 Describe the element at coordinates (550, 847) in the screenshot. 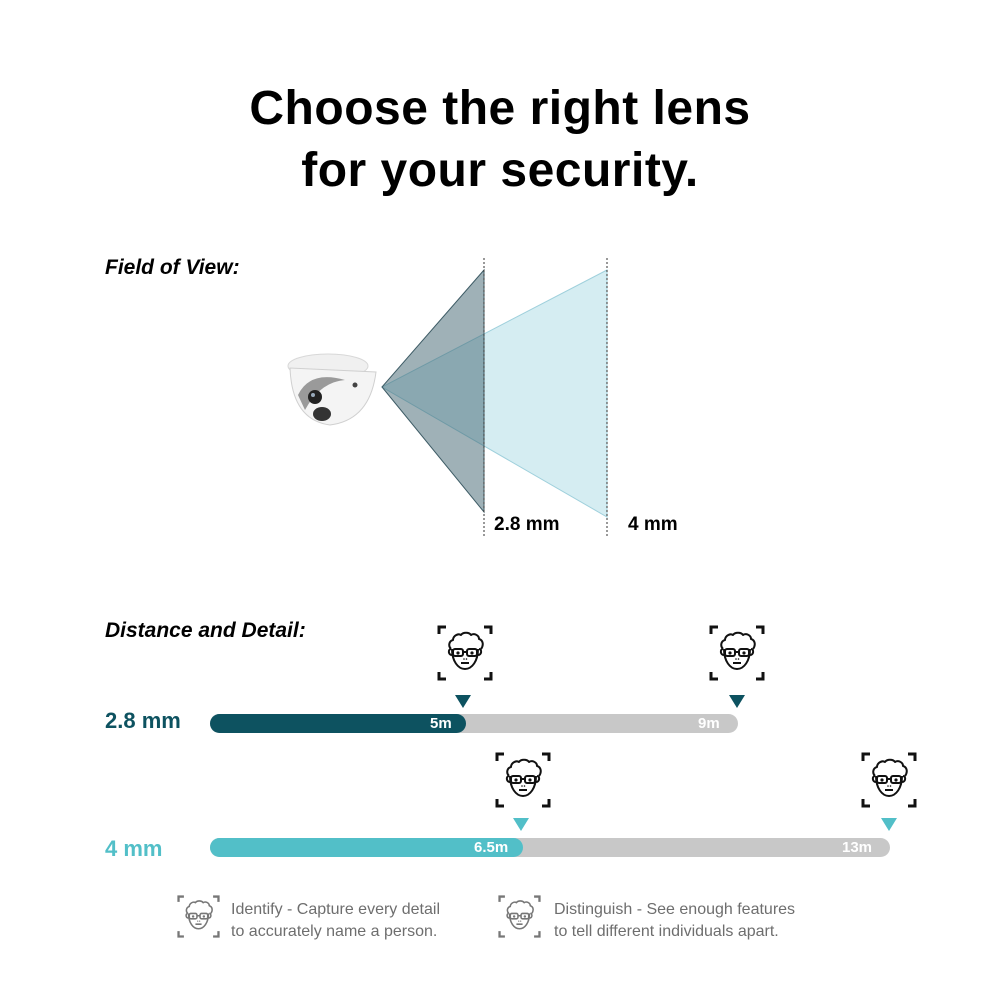

I see `distance-bar-4mm: 6.5m 13m` at that location.